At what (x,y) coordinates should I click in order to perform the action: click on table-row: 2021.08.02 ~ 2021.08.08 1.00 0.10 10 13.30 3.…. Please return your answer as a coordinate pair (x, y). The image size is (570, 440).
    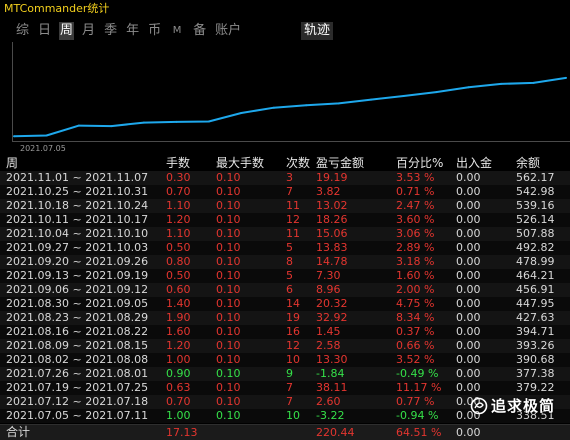
    Looking at the image, I should click on (285, 360).